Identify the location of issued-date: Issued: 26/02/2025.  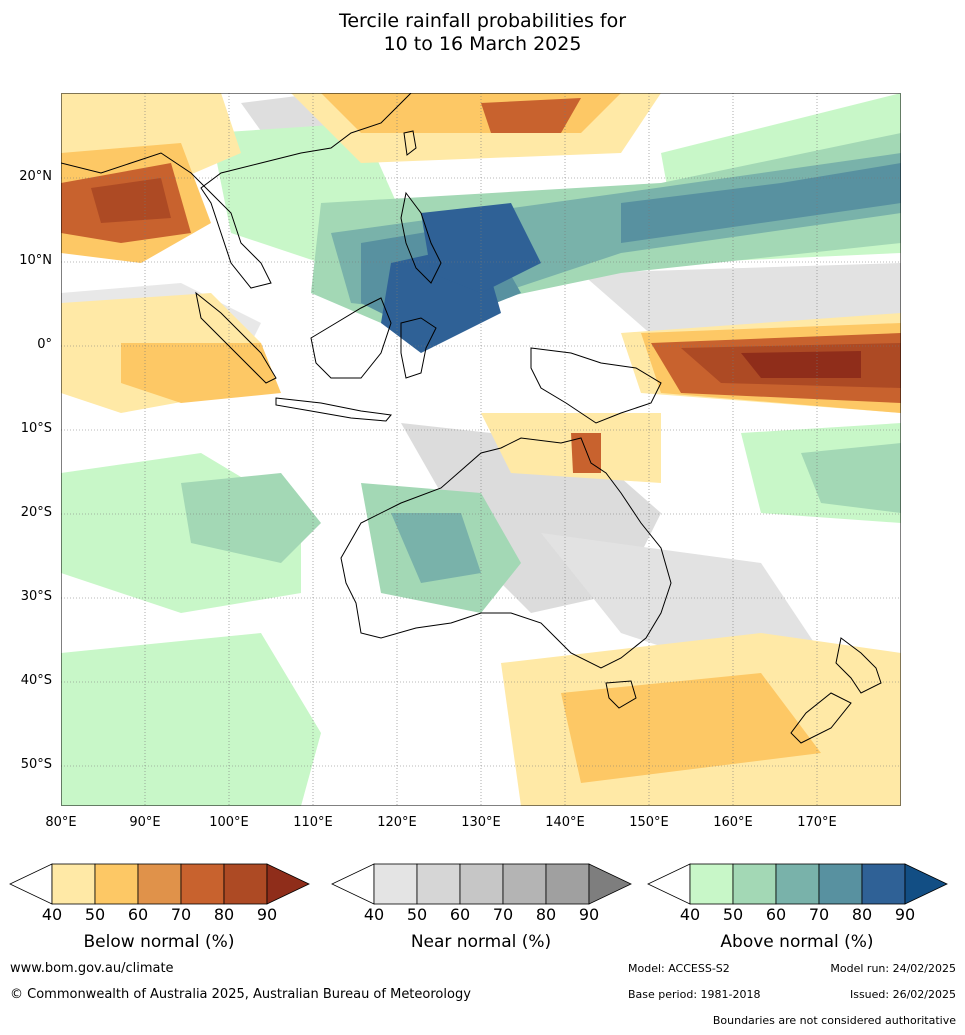
(902, 994).